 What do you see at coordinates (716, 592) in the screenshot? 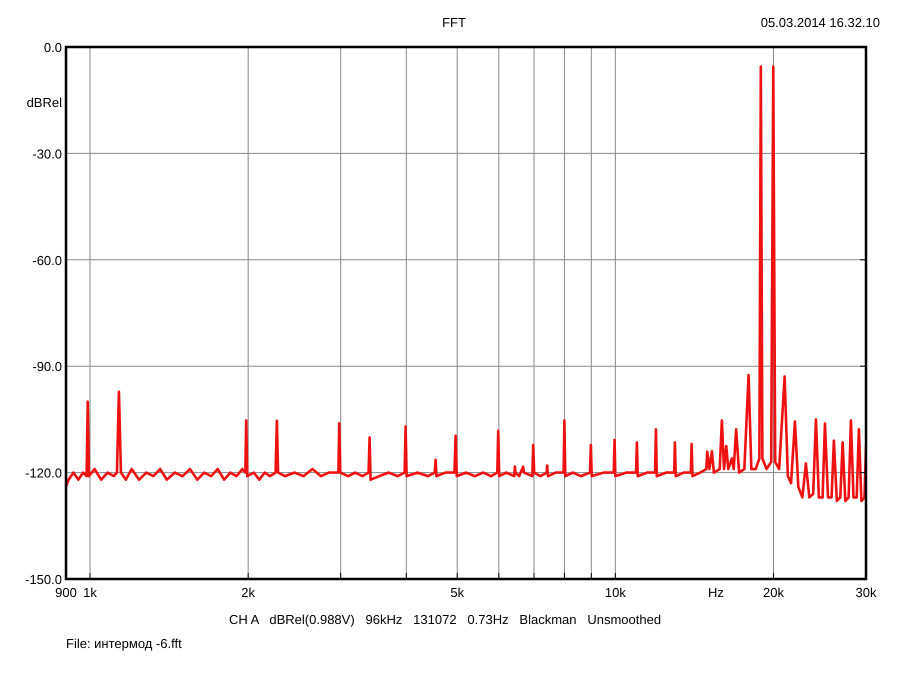
I see `x-axis-title: Hz` at bounding box center [716, 592].